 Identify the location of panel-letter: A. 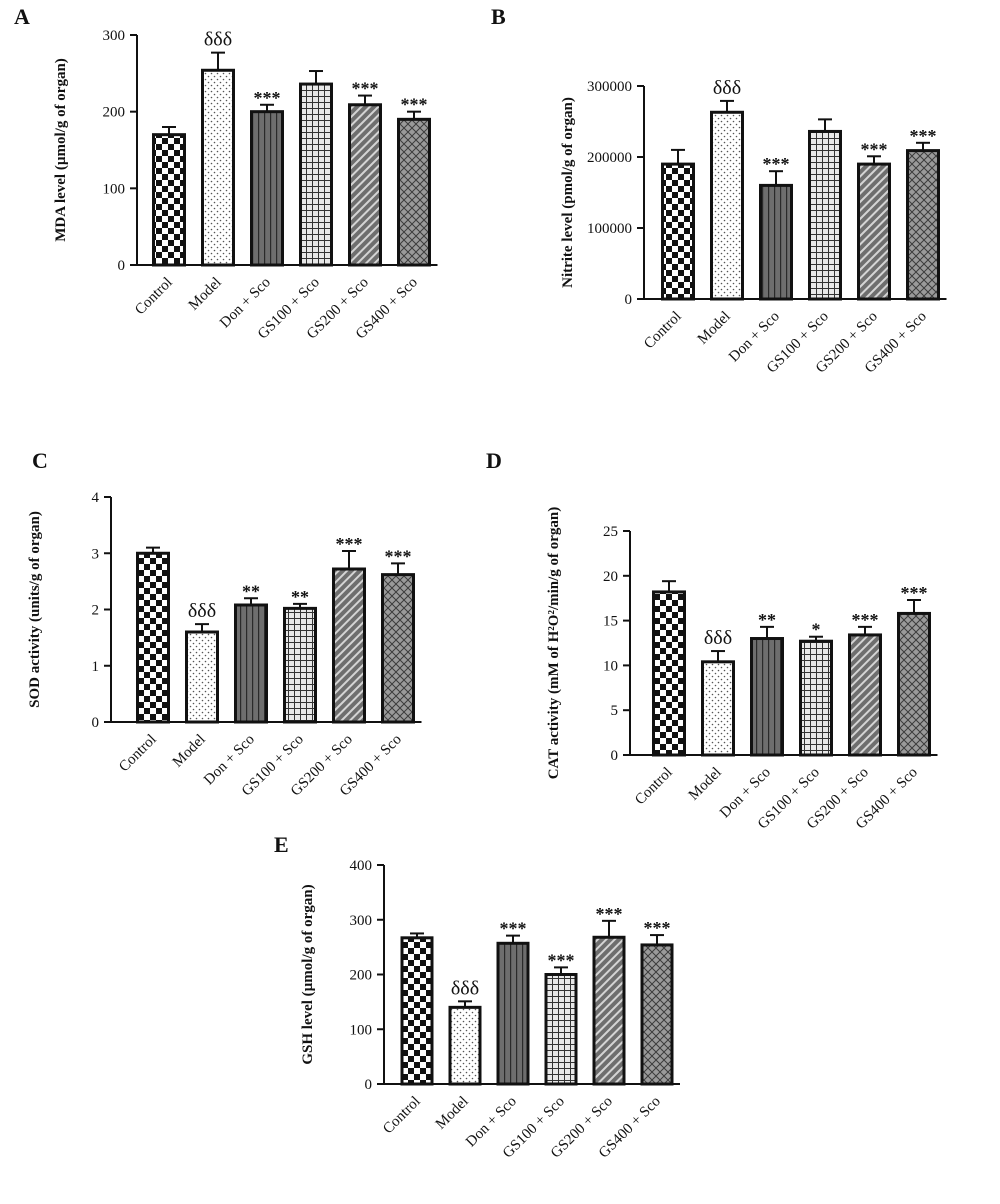
(22, 16).